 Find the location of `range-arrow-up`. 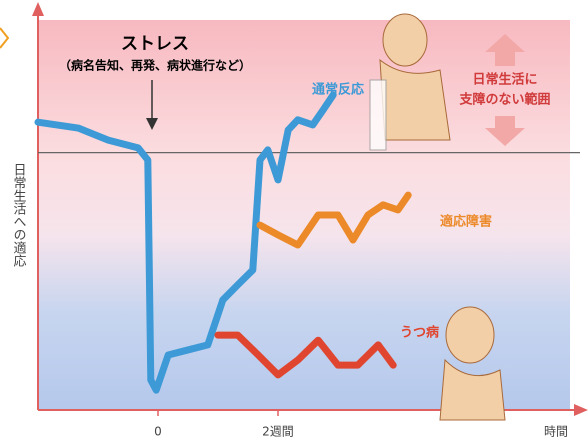

range-arrow-up is located at coordinates (505, 50).